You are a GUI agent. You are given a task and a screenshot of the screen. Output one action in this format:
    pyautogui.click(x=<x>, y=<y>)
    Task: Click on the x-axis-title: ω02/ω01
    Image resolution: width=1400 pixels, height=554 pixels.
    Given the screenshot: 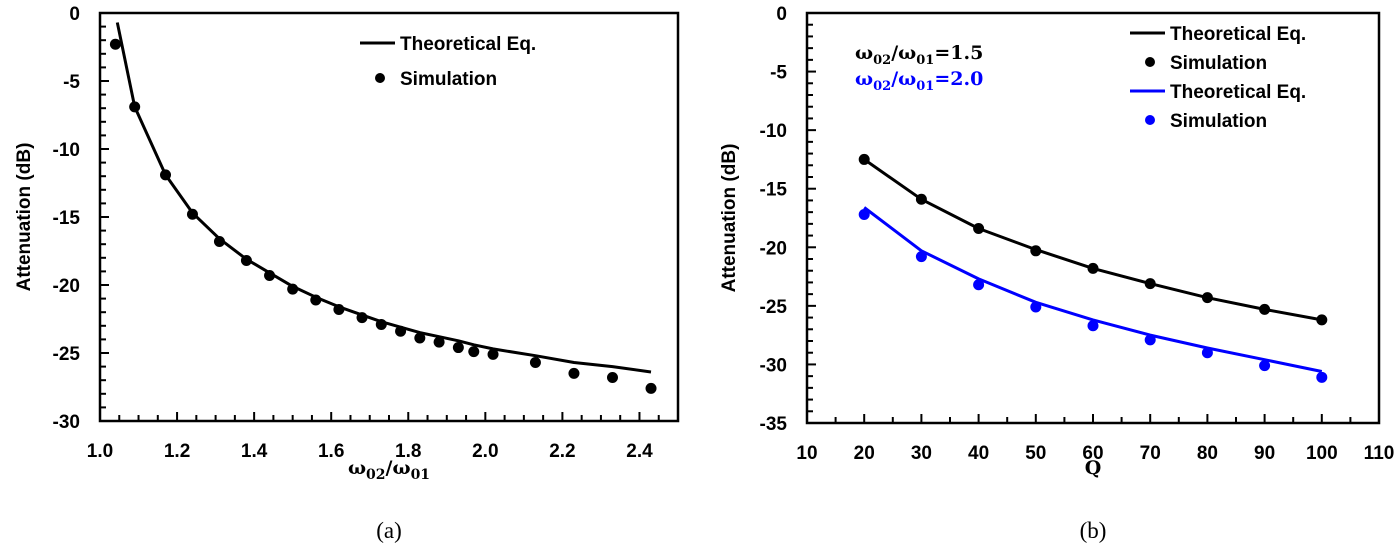 What is the action you would take?
    pyautogui.click(x=389, y=470)
    